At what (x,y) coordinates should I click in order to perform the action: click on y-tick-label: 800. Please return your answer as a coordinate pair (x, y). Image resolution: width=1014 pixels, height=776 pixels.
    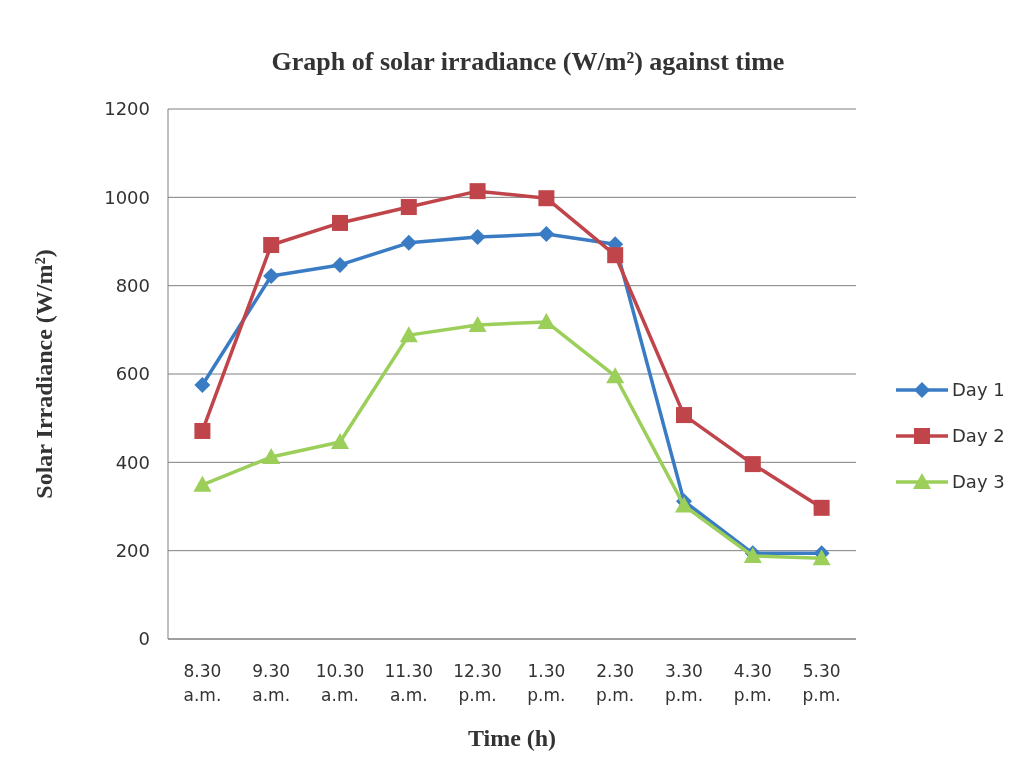
    Looking at the image, I should click on (132, 285).